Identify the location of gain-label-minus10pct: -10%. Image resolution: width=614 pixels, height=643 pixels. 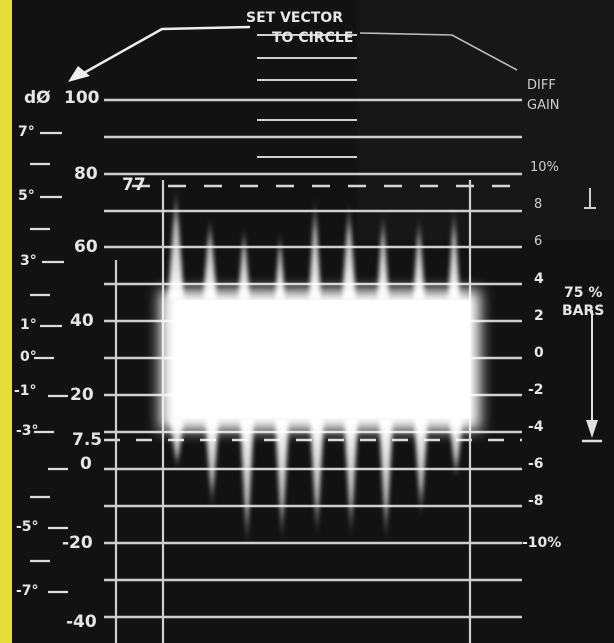
(542, 543).